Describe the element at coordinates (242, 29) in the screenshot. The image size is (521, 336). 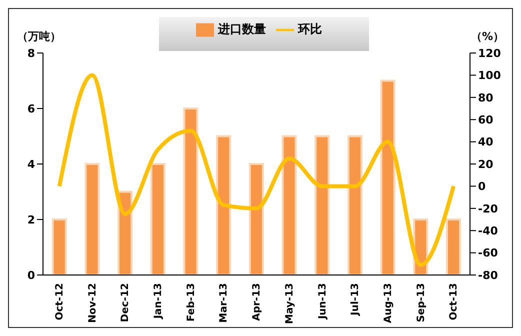
I see `legend-label: 进口数量` at that location.